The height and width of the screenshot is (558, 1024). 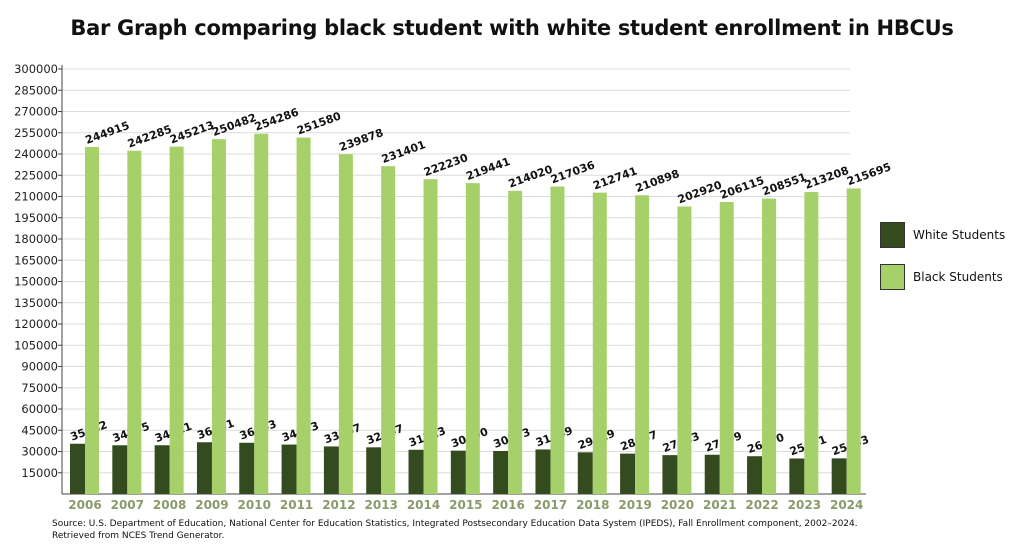 I want to click on bar-white-2024, so click(x=839, y=476).